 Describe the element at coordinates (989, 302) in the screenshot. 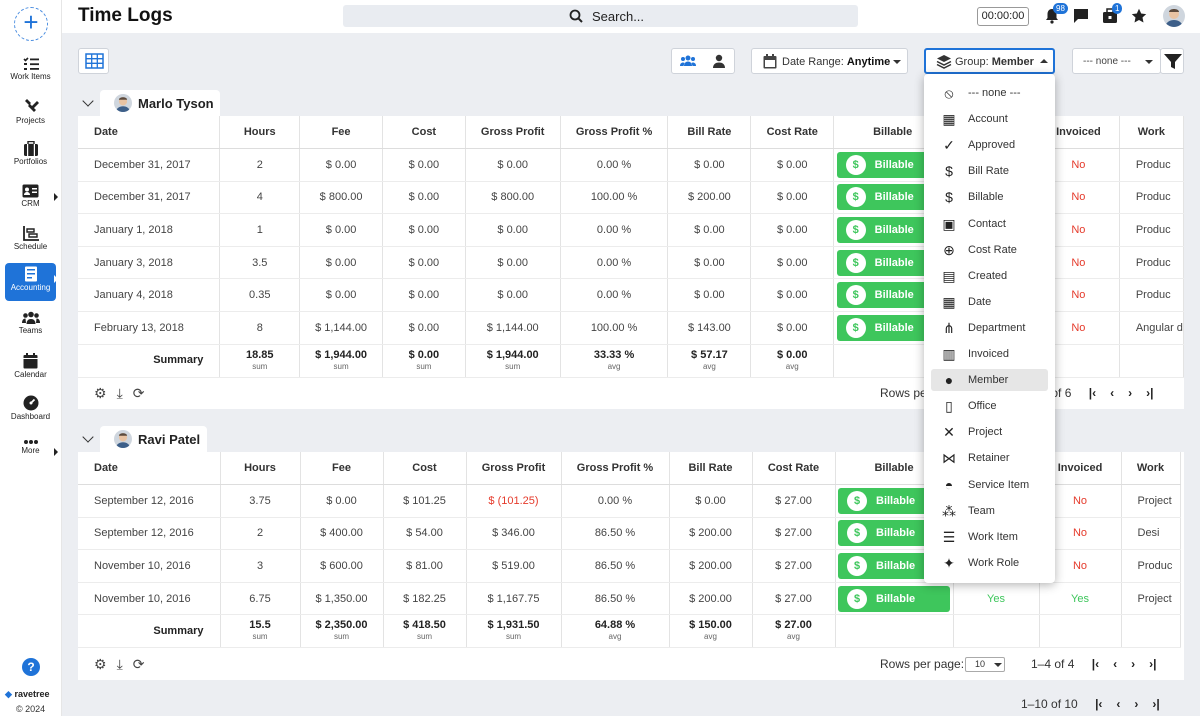

I see `group-option-date: ▦ Date` at that location.